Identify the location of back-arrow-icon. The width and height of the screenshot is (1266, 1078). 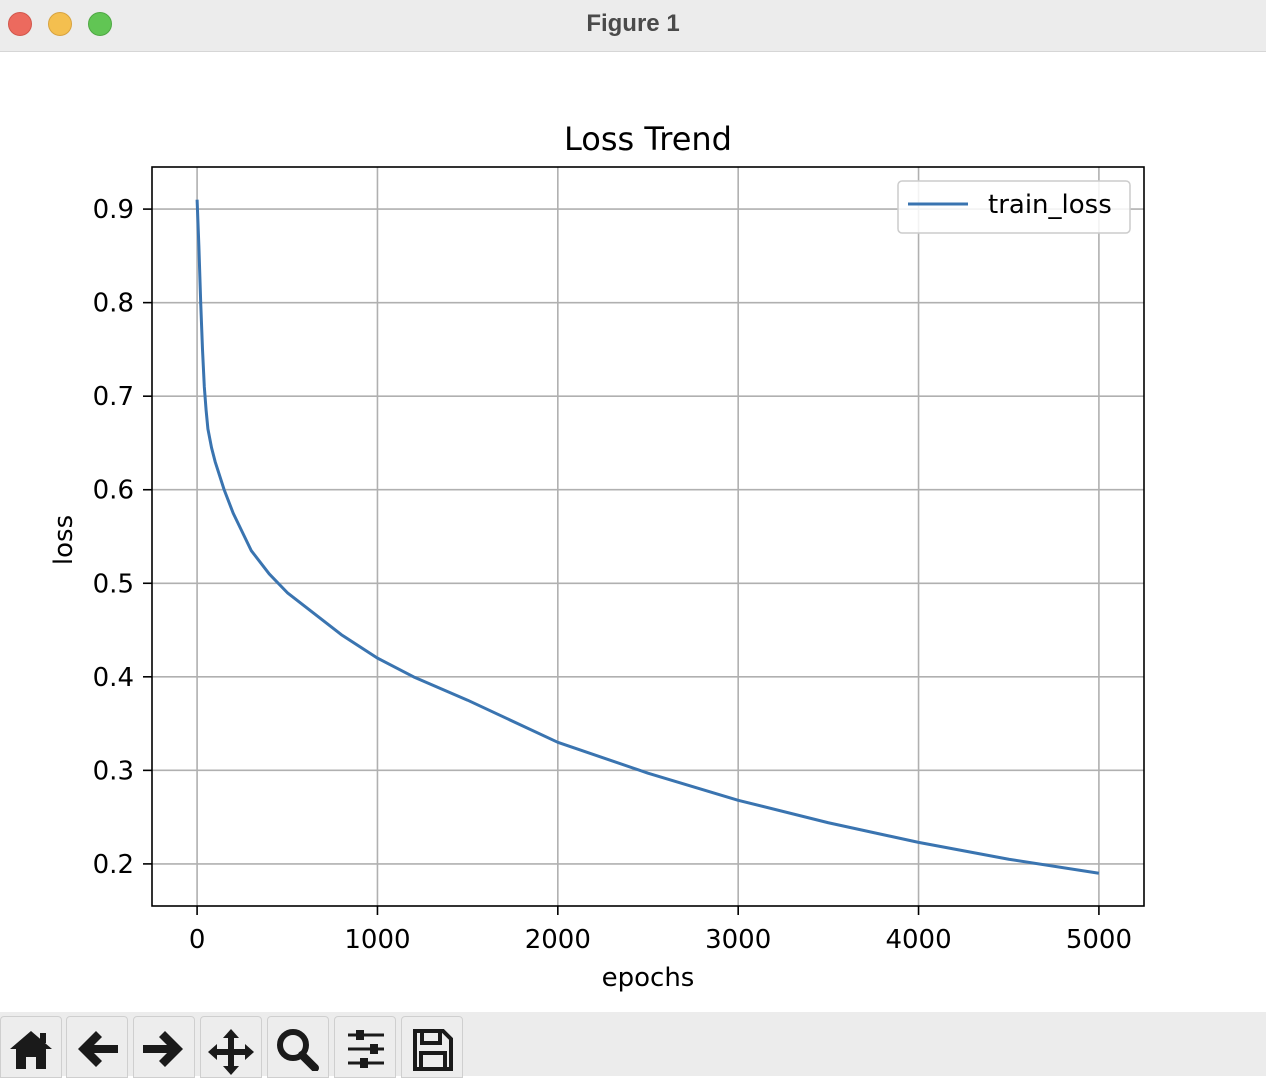
(98, 1049).